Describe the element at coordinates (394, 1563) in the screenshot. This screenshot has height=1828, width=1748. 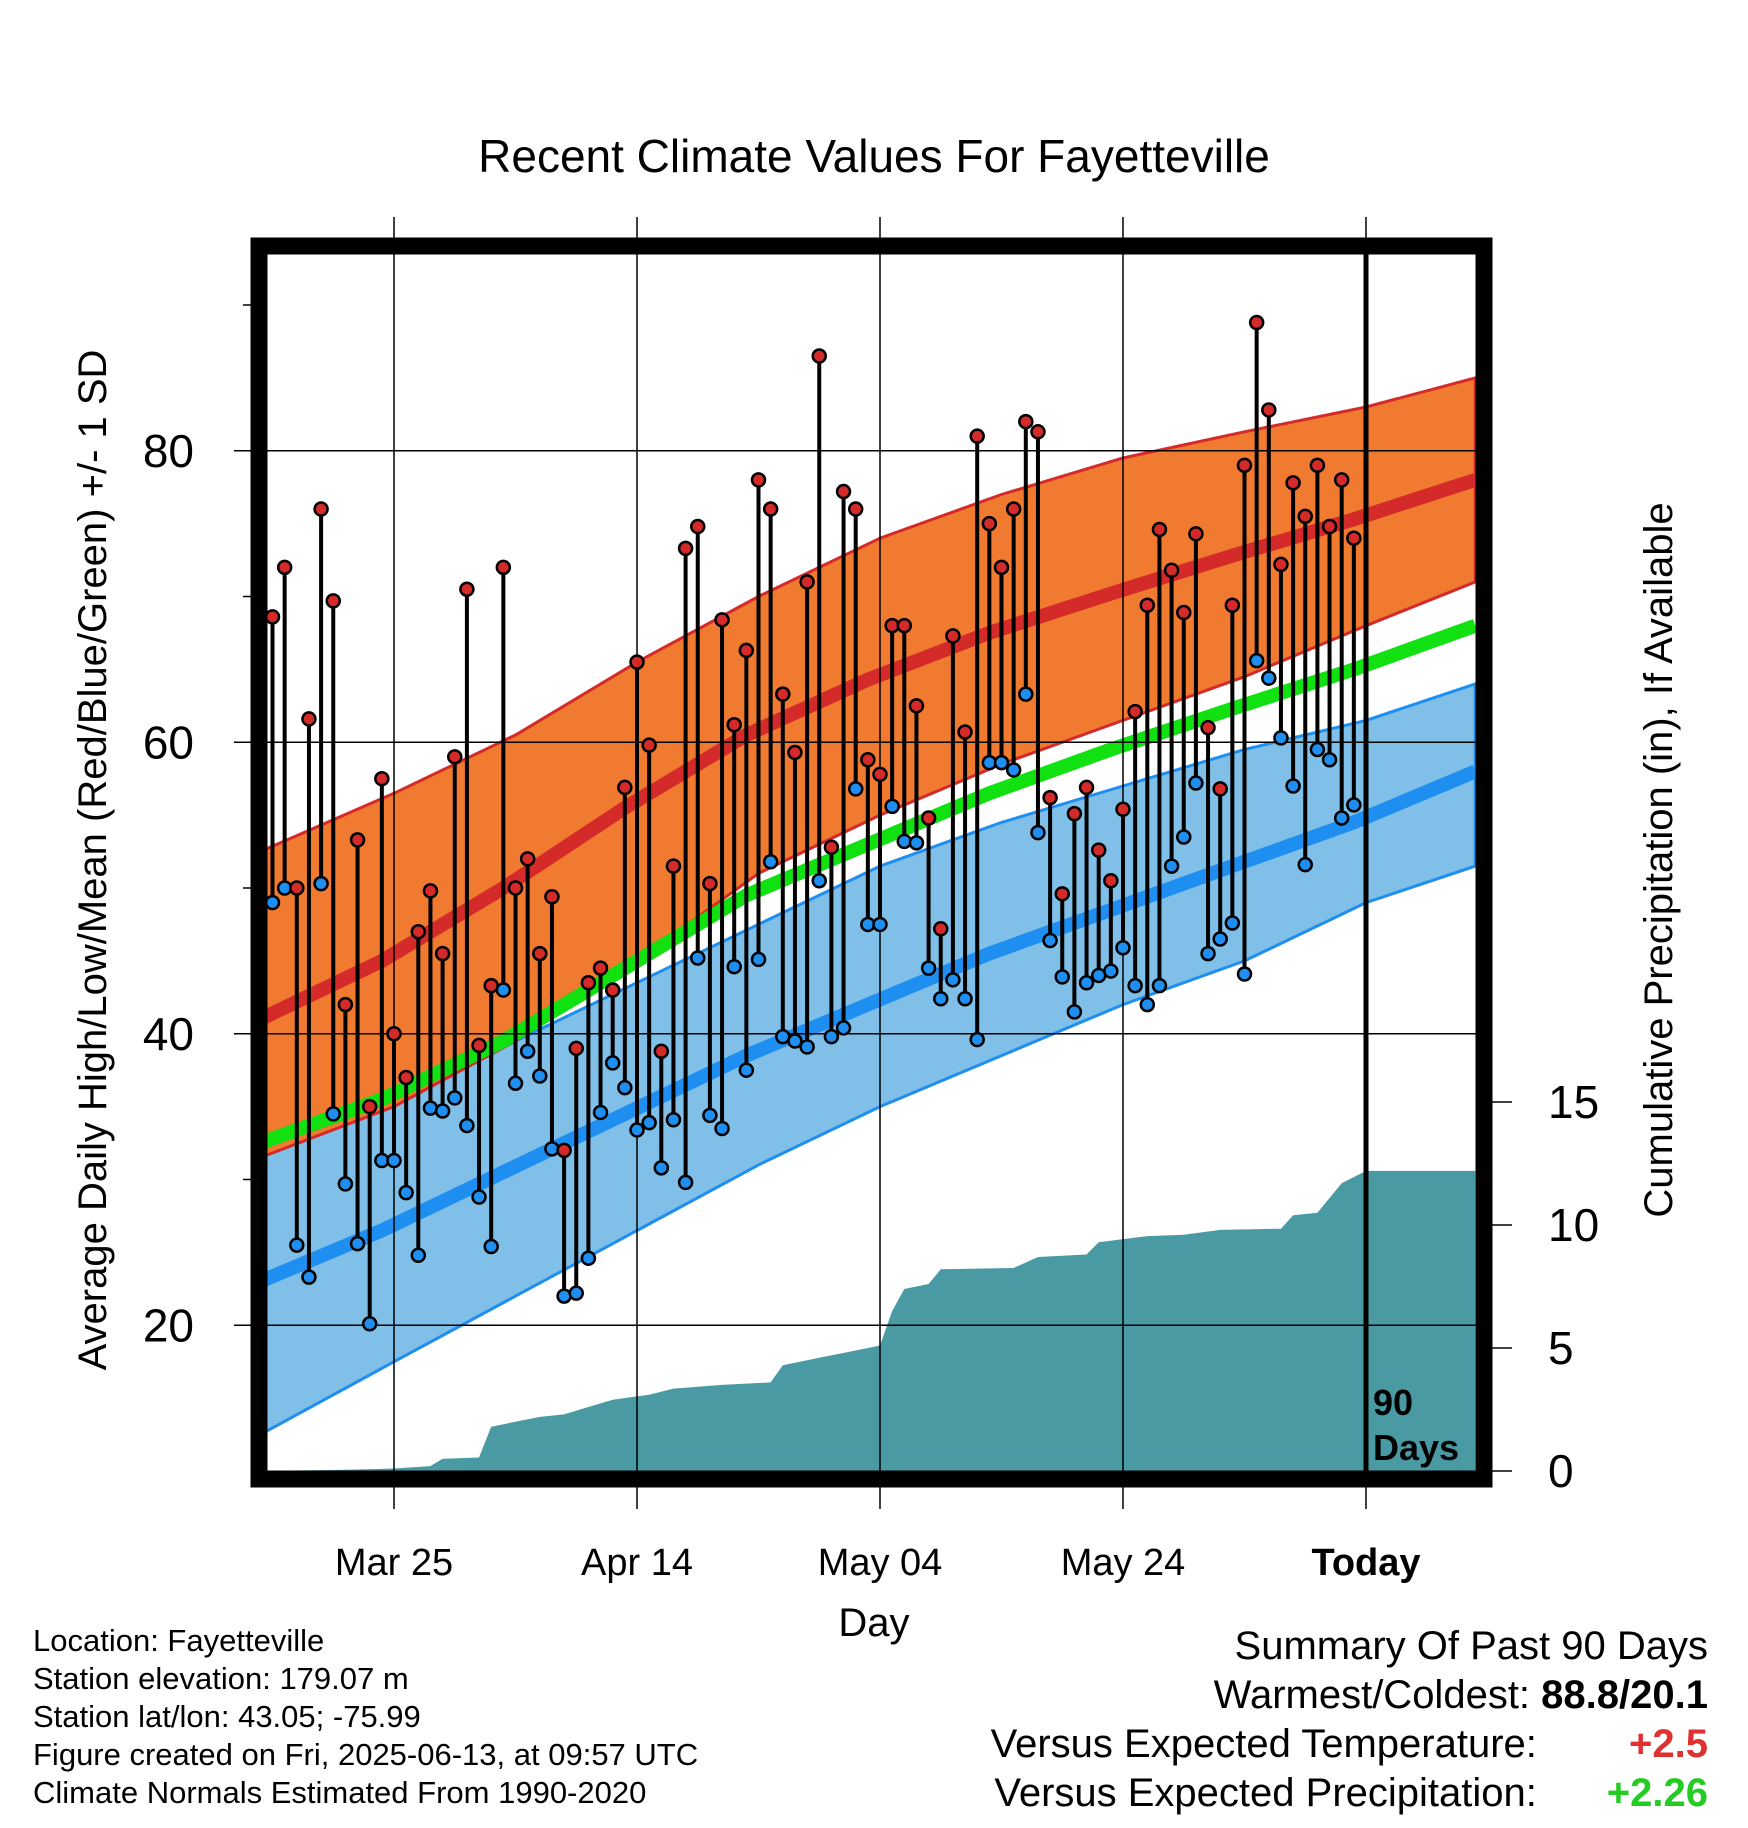
I see `x-tick-label: Mar 25` at that location.